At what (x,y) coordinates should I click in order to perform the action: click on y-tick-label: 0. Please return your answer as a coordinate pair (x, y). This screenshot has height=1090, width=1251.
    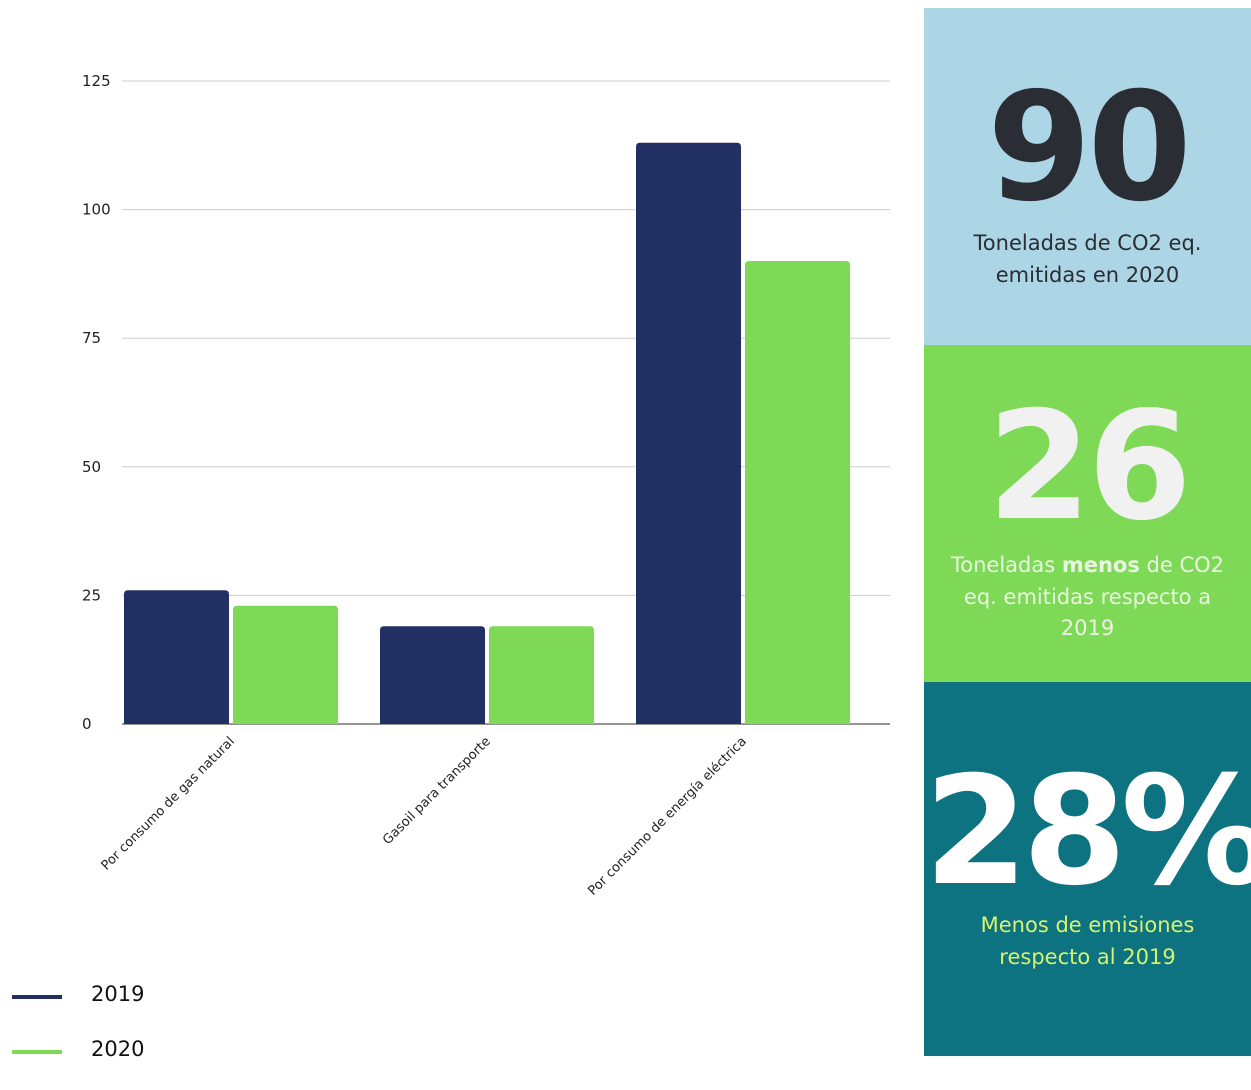
    Looking at the image, I should click on (87, 724).